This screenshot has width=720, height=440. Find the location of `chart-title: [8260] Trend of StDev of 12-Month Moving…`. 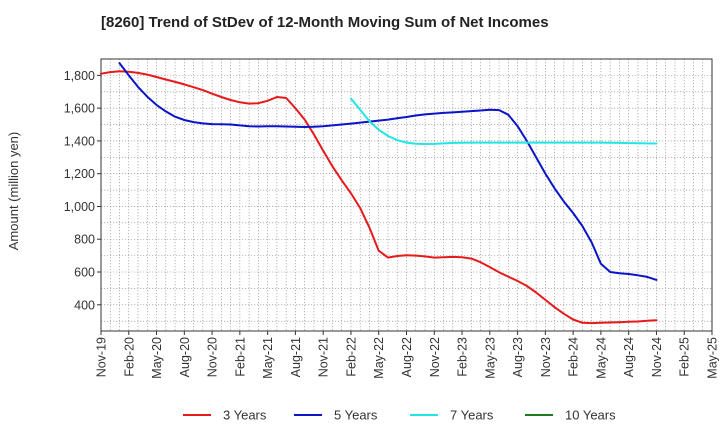

chart-title: [8260] Trend of StDev of 12-Month Moving… is located at coordinates (325, 22).